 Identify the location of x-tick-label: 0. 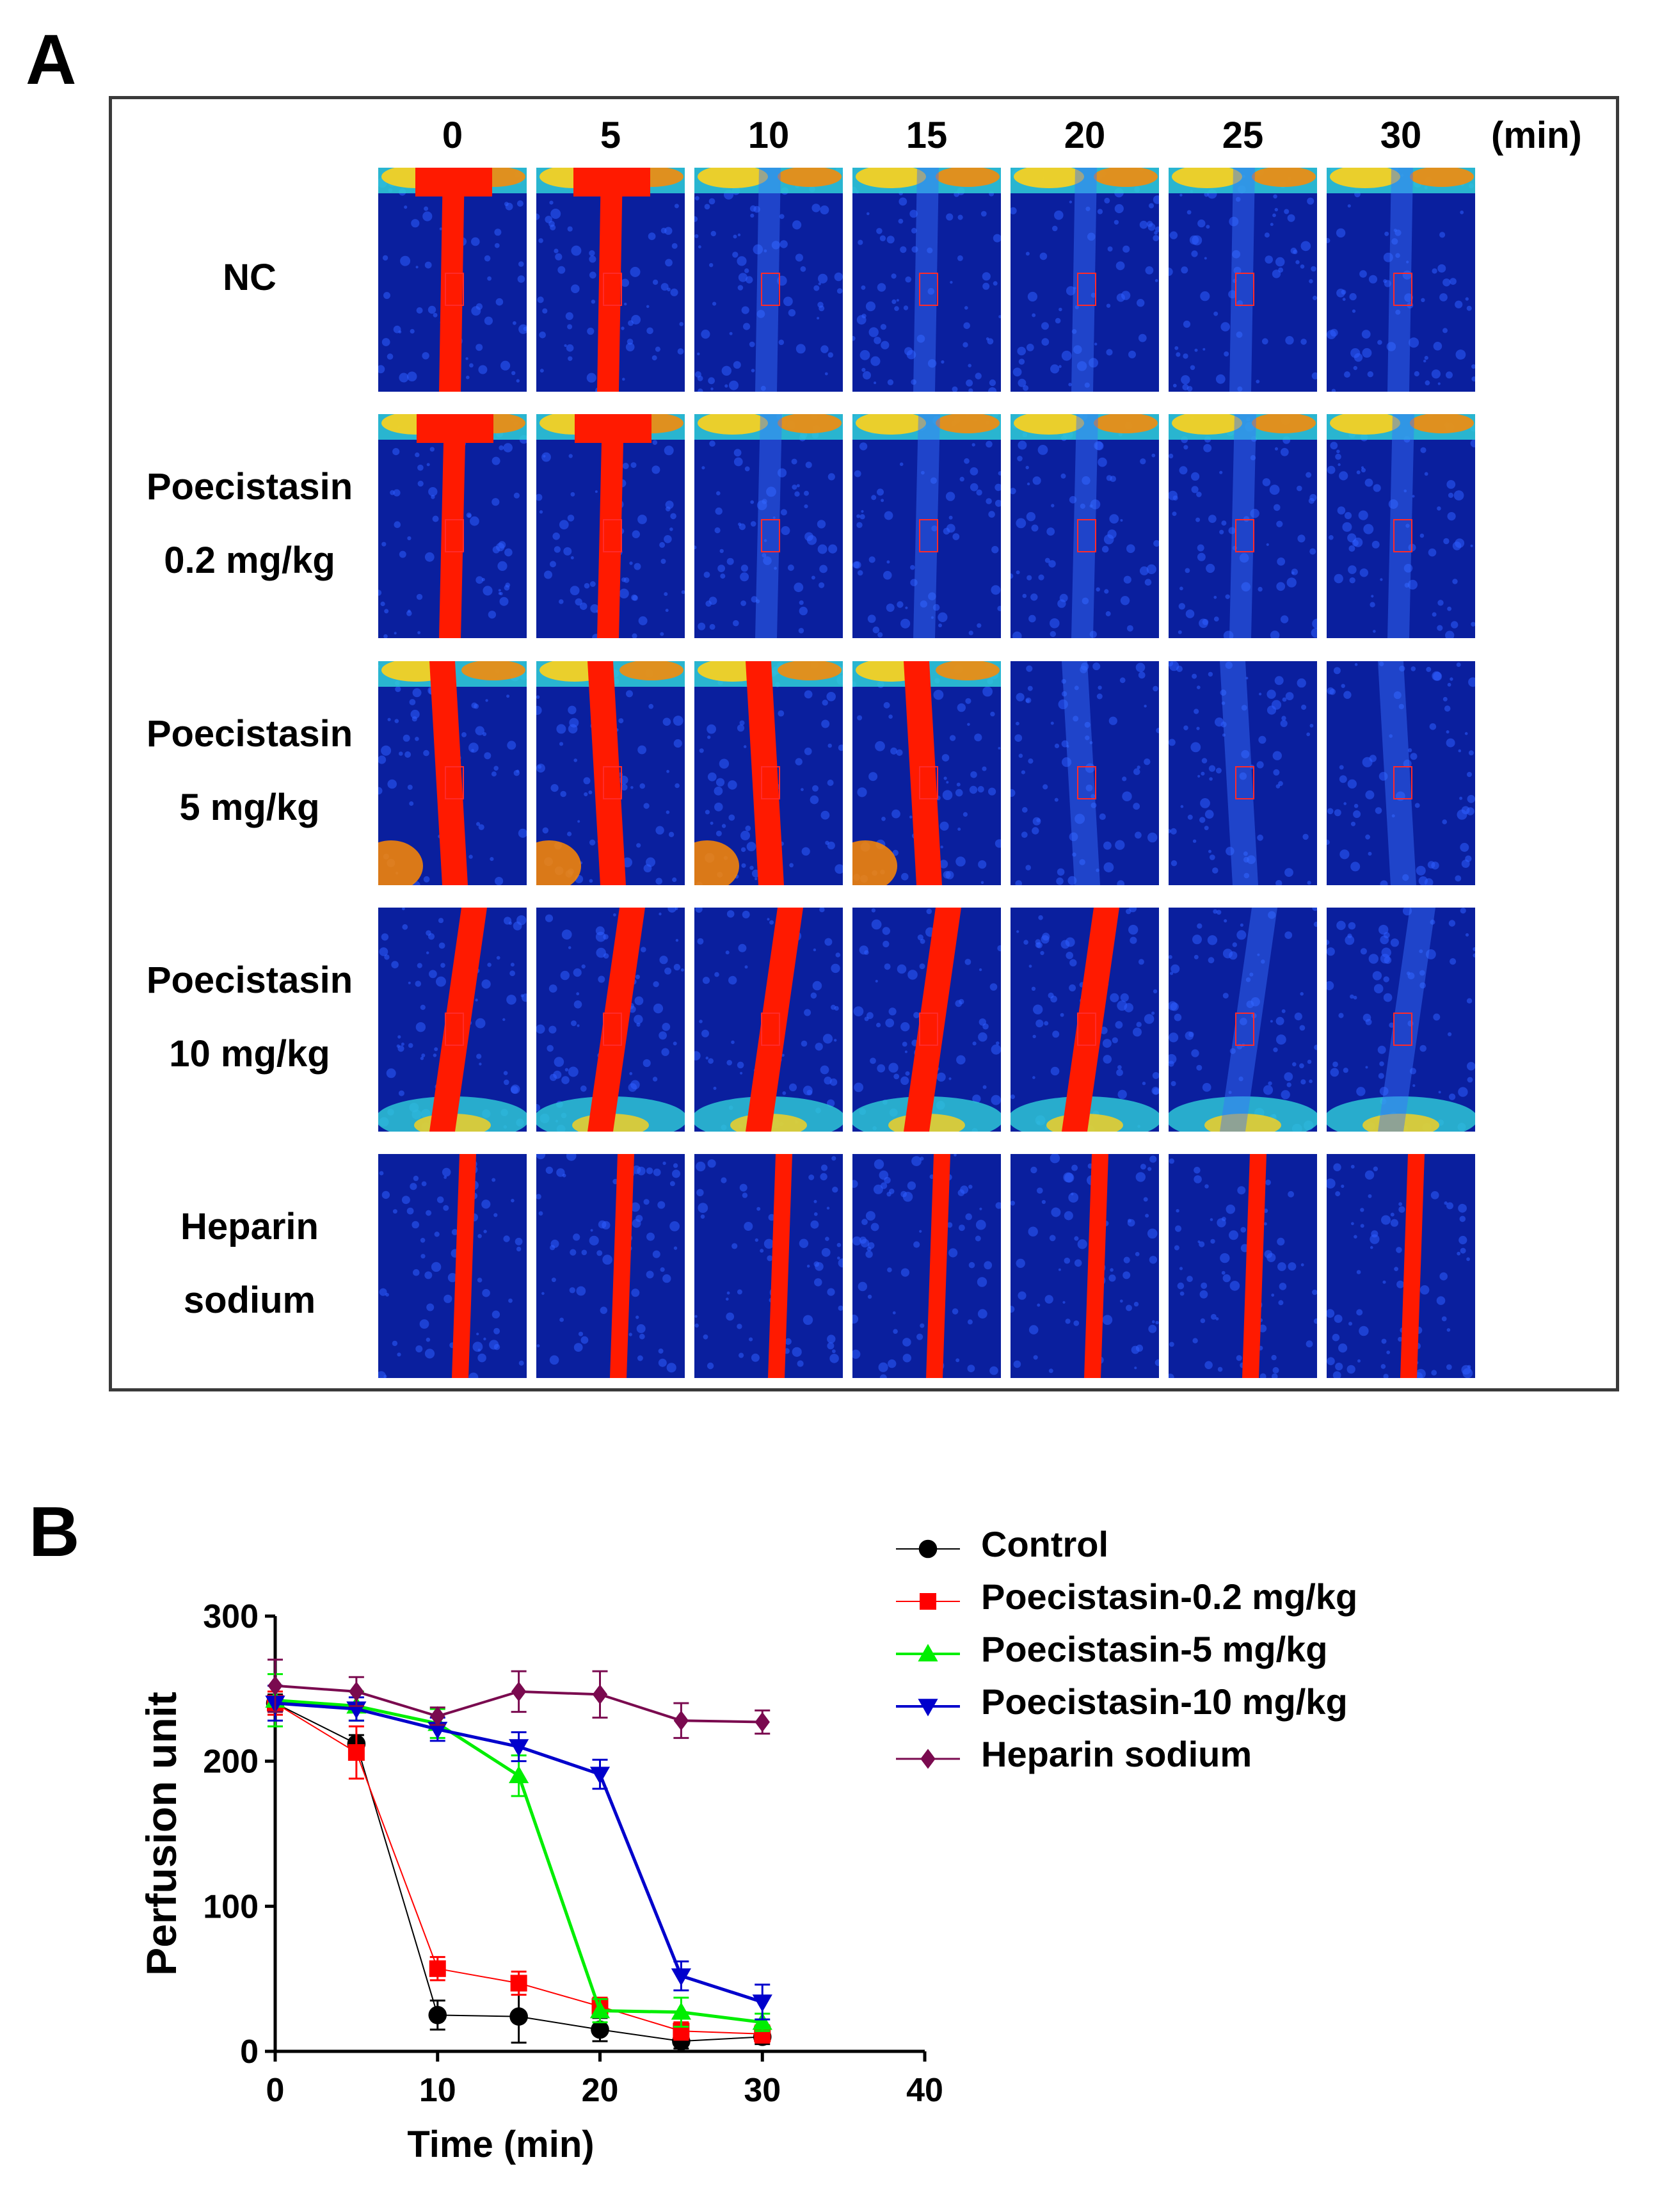
(275, 2090).